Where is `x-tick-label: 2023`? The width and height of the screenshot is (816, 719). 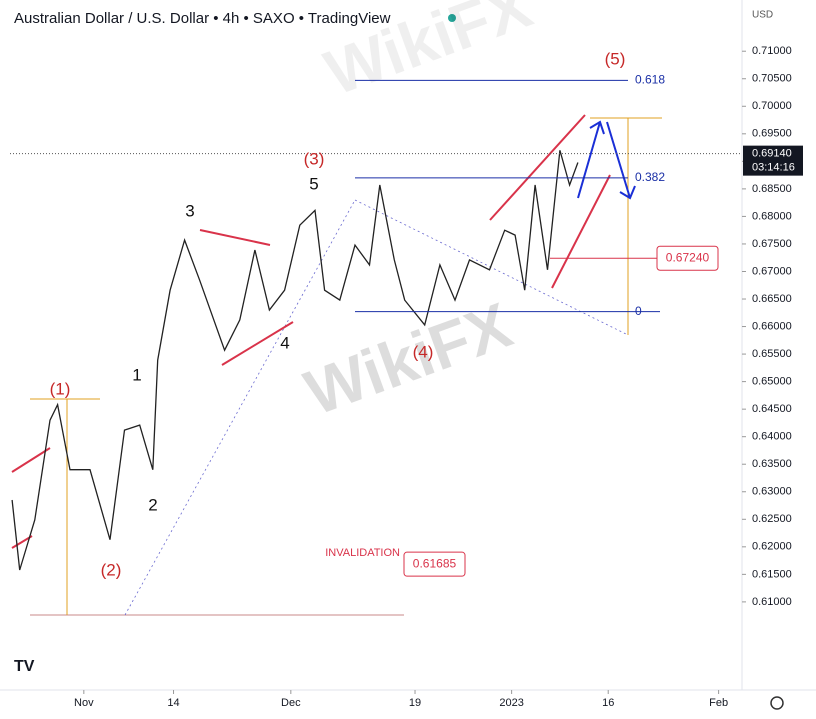
x-tick-label: 2023 is located at coordinates (511, 703).